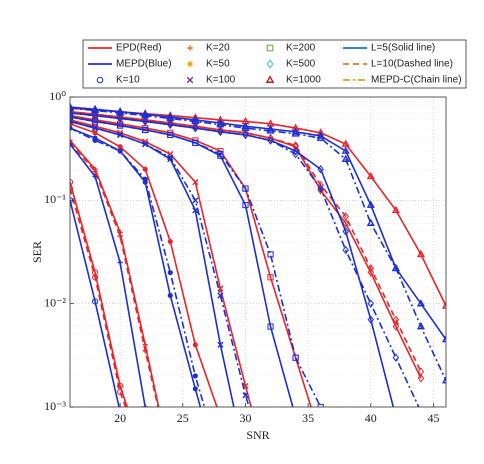  What do you see at coordinates (55, 302) in the screenshot?
I see `y-tick-label: 10⁻²` at bounding box center [55, 302].